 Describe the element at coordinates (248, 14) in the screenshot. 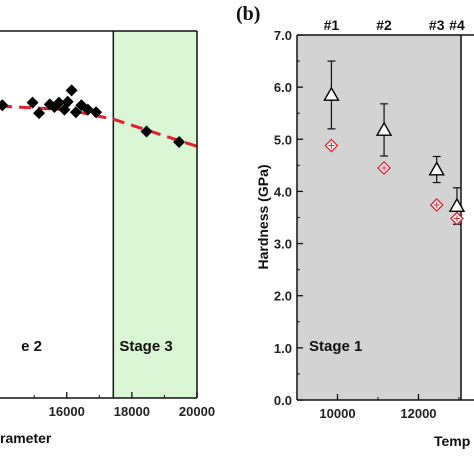

I see `panel-b-letter: (b)` at that location.